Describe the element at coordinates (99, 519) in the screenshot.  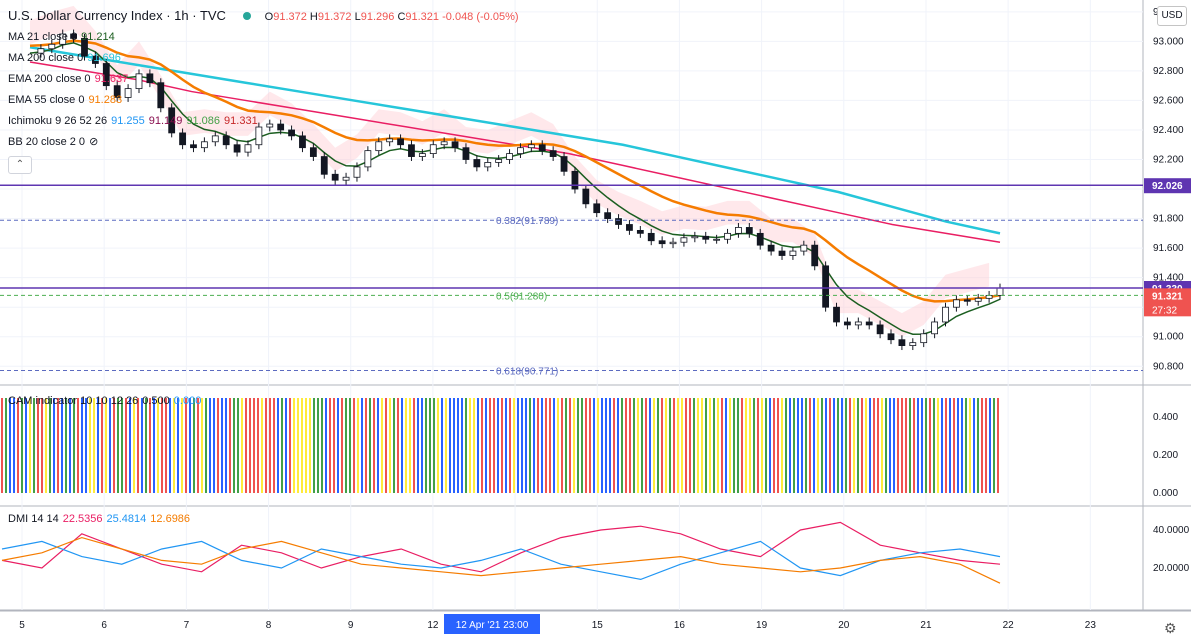
I see `legend-dmi: DMI 14 14 22.5356 25.4814 12.6986` at that location.